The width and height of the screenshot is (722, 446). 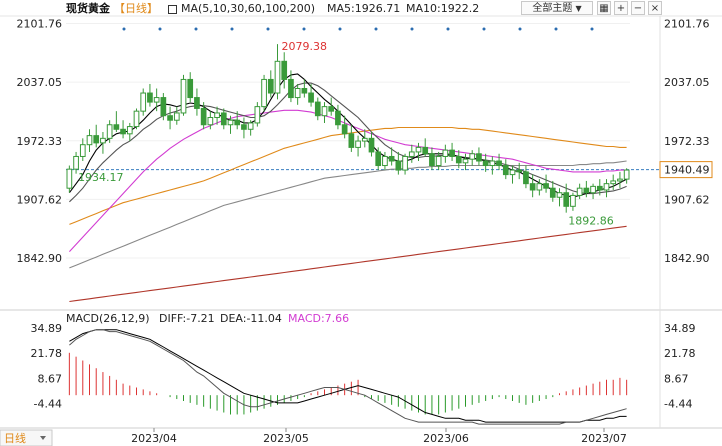 I want to click on macd-macd-value: MACD:7.66, so click(x=318, y=318).